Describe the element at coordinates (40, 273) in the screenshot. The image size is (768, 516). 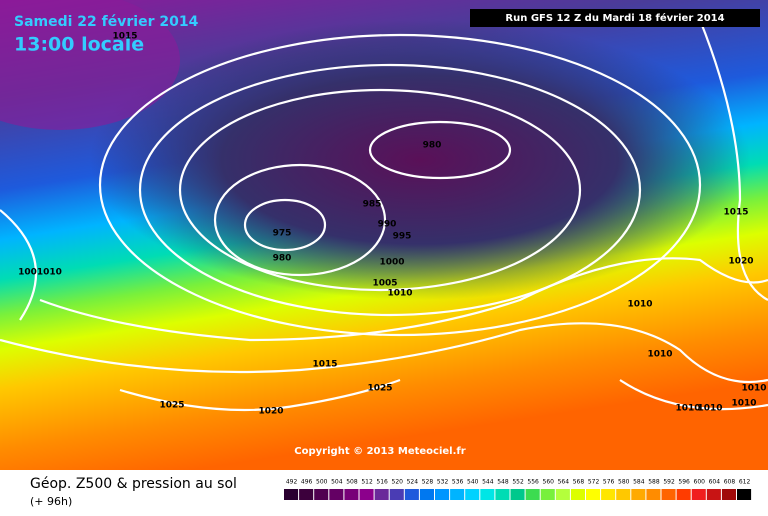
I see `isobar-label: 1001010` at that location.